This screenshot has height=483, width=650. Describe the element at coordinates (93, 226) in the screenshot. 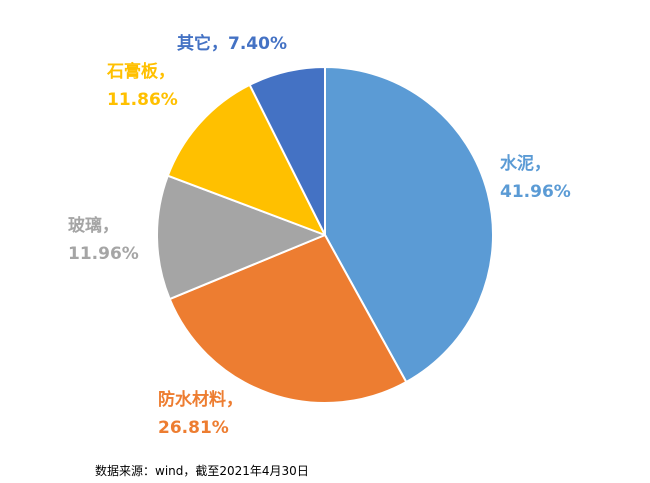

I see `slice-label-glass-name: 玻璃，` at that location.